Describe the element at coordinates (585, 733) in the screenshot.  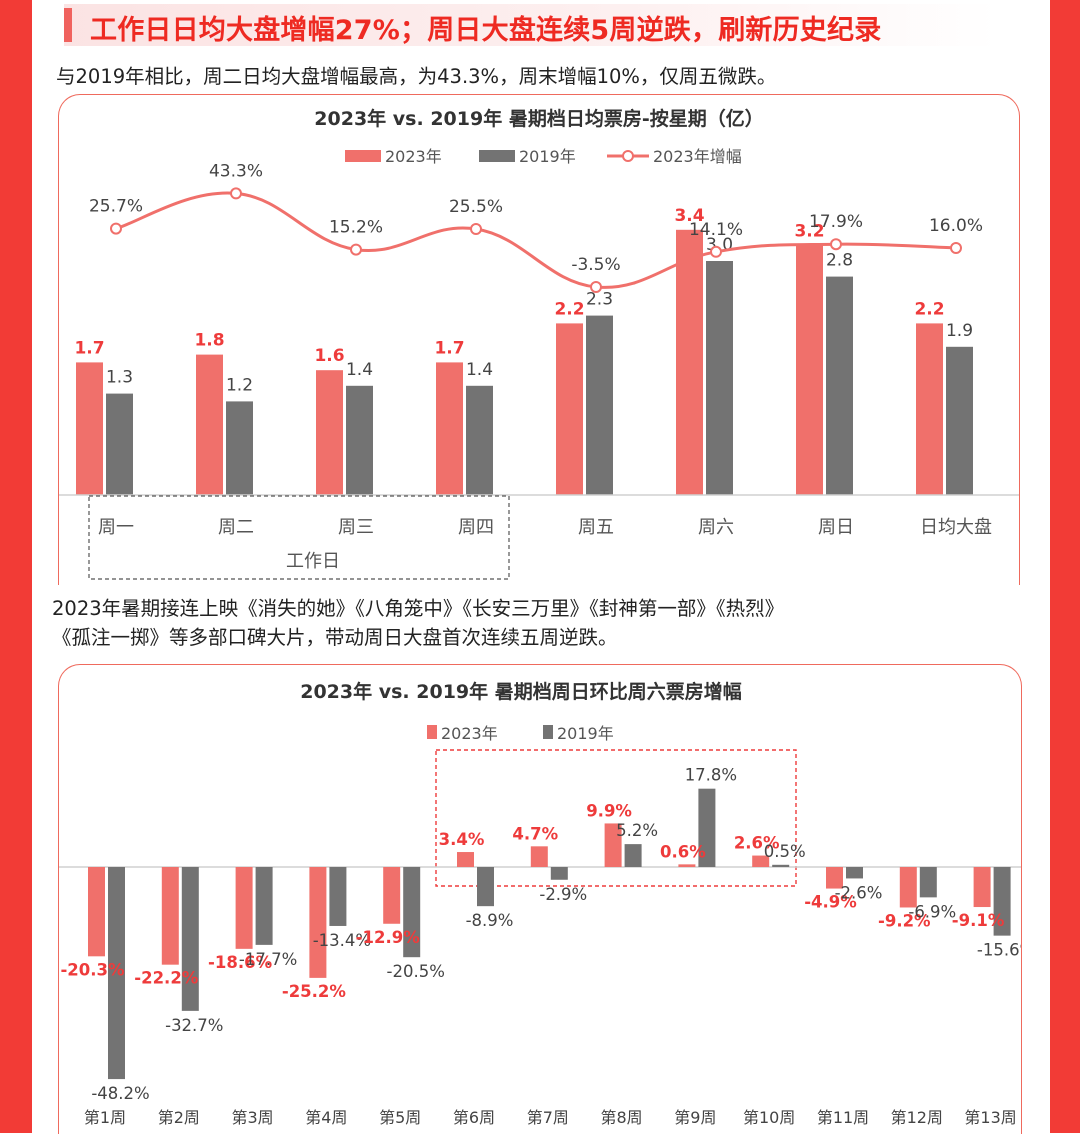
I see `legend2-2019-label: 2019年` at that location.